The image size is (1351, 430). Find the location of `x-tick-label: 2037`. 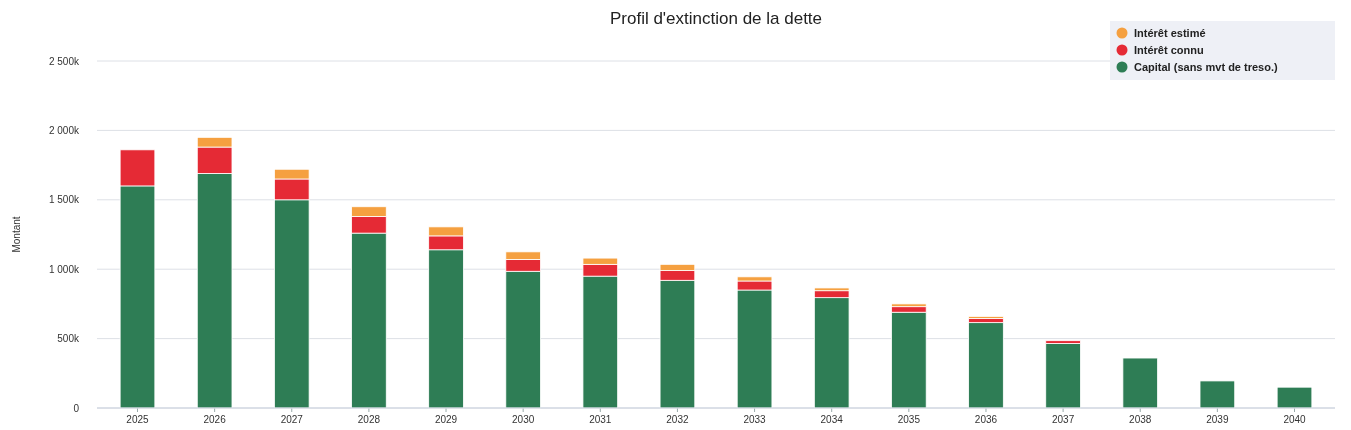

x-tick-label: 2037 is located at coordinates (1063, 419).